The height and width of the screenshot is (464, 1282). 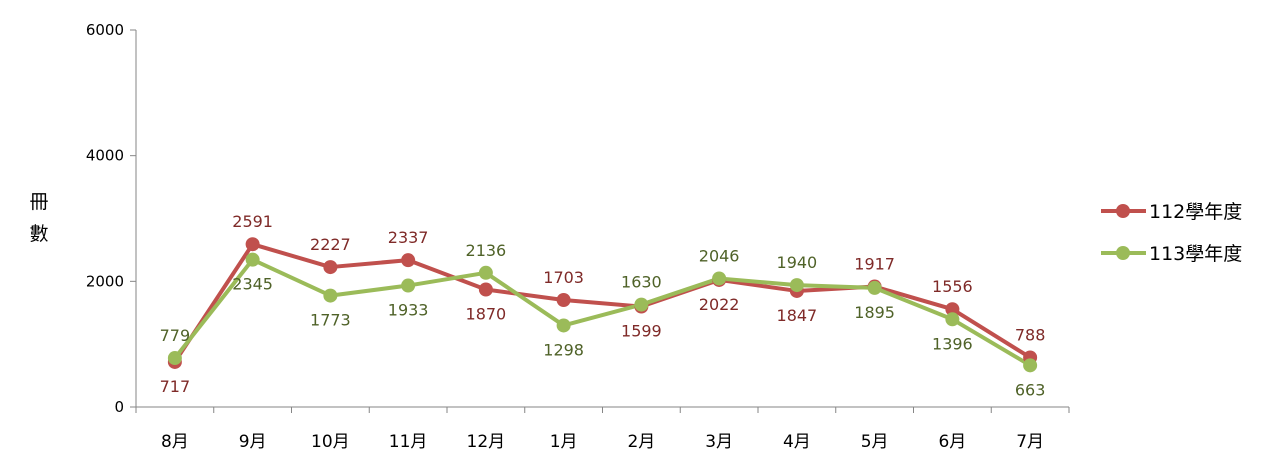 I want to click on data-label: 1940, so click(x=797, y=262).